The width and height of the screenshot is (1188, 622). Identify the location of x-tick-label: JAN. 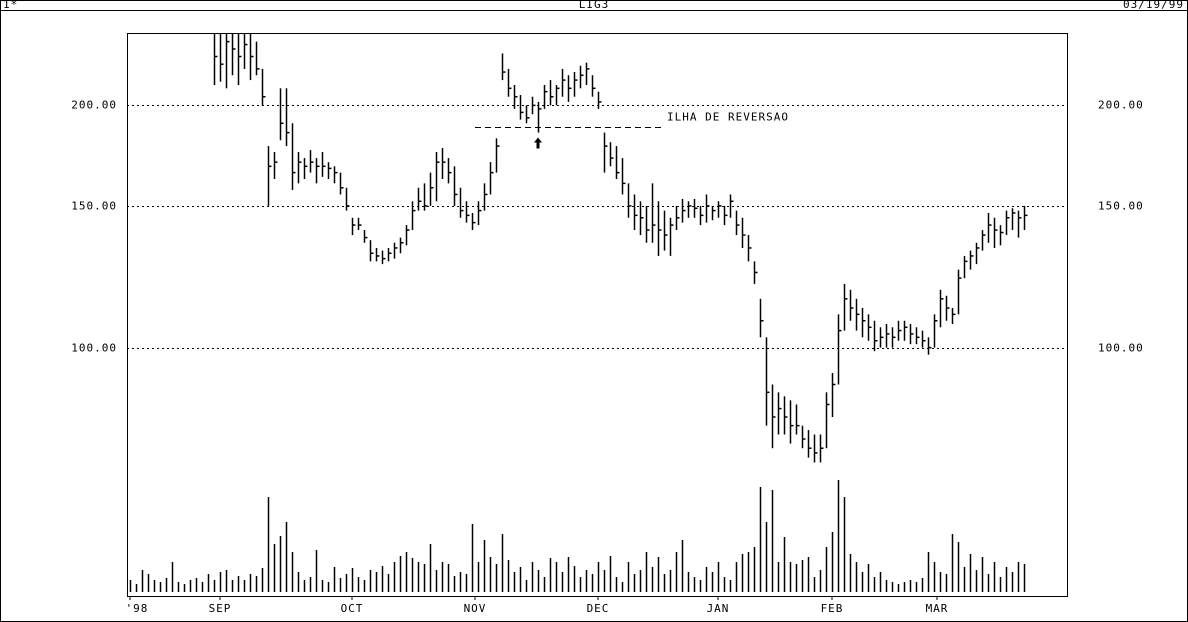
(718, 608).